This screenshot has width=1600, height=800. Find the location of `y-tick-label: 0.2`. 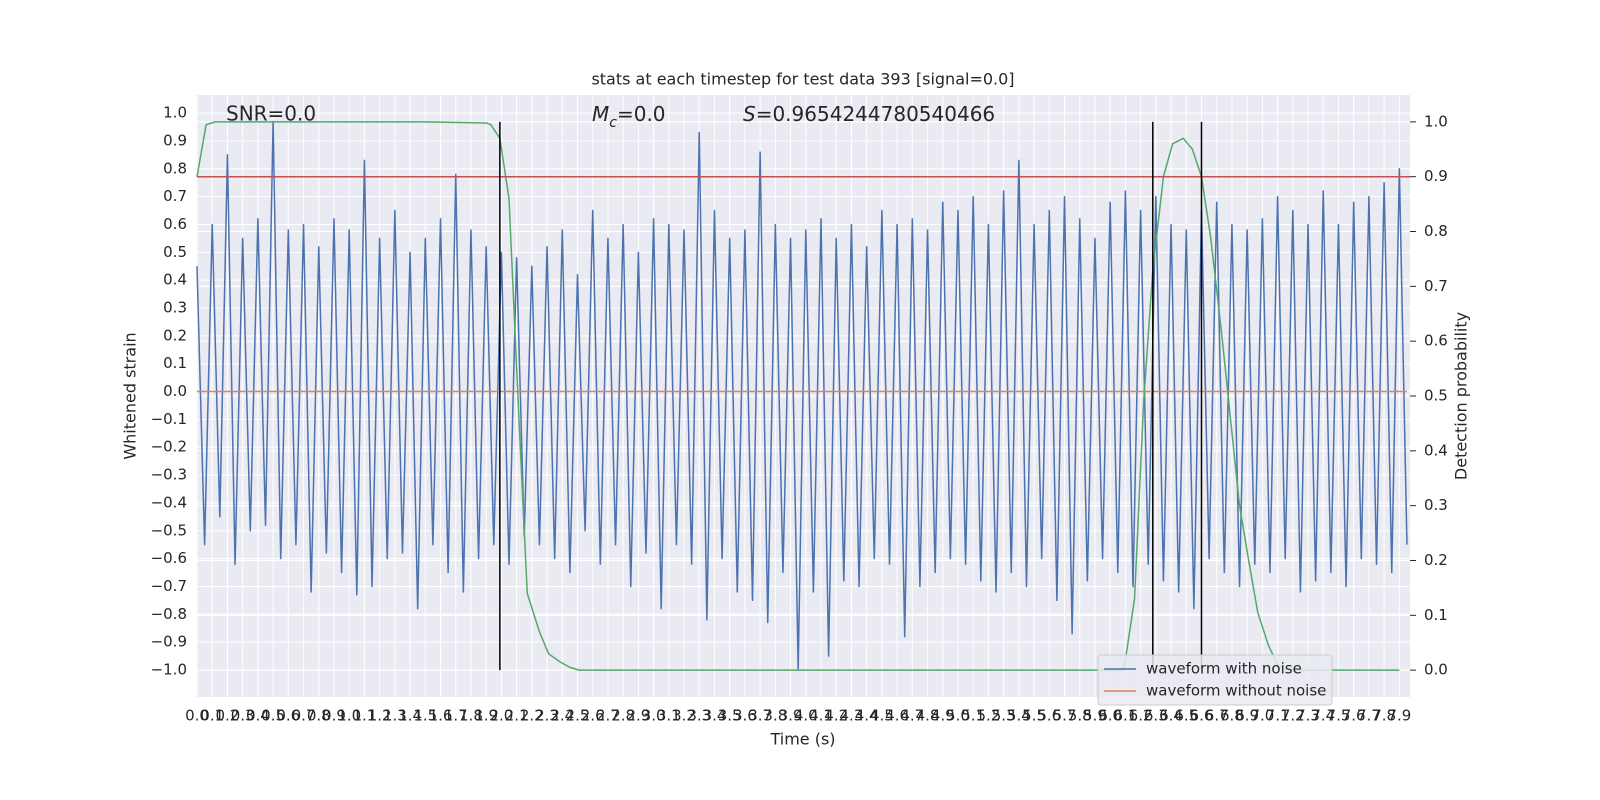

y-tick-label: 0.2 is located at coordinates (175, 335).